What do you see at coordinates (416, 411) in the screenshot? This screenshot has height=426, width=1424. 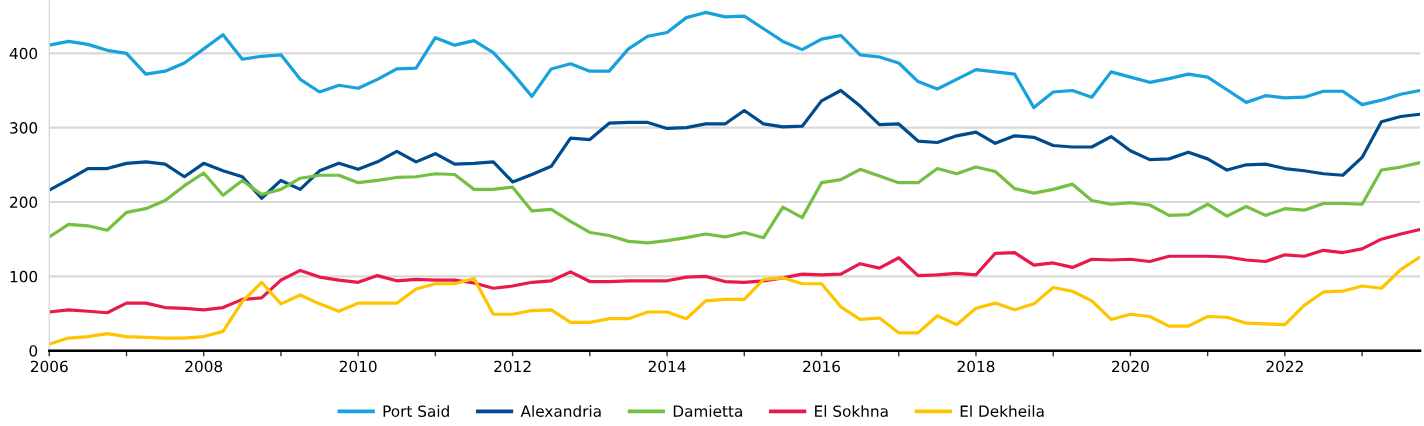 I see `legend-label: Port Said` at bounding box center [416, 411].